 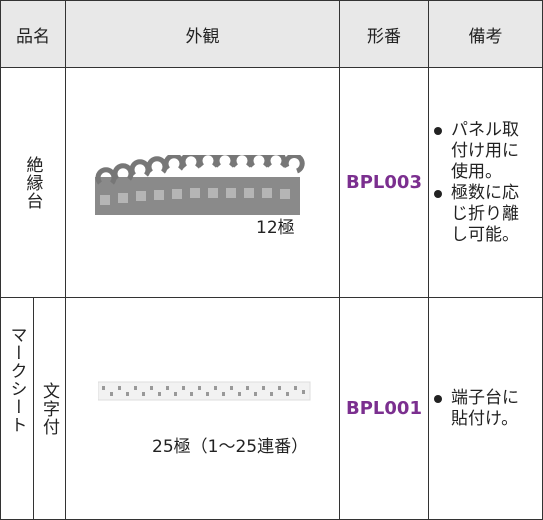 What do you see at coordinates (384, 183) in the screenshot?
I see `model: BPL003` at bounding box center [384, 183].